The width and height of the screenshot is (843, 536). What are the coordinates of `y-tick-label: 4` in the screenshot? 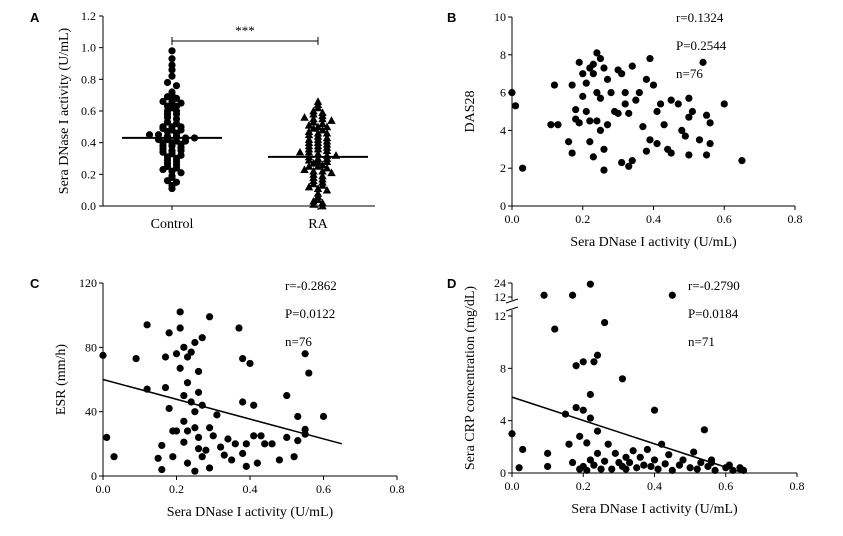 It's located at (503, 130).